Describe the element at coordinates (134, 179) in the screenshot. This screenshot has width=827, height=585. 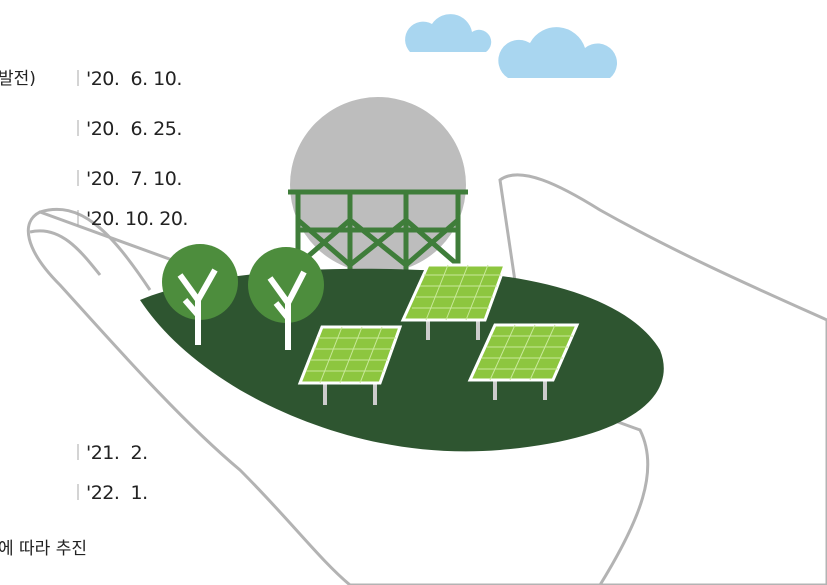
I see `date: '20. 7. 10.` at that location.